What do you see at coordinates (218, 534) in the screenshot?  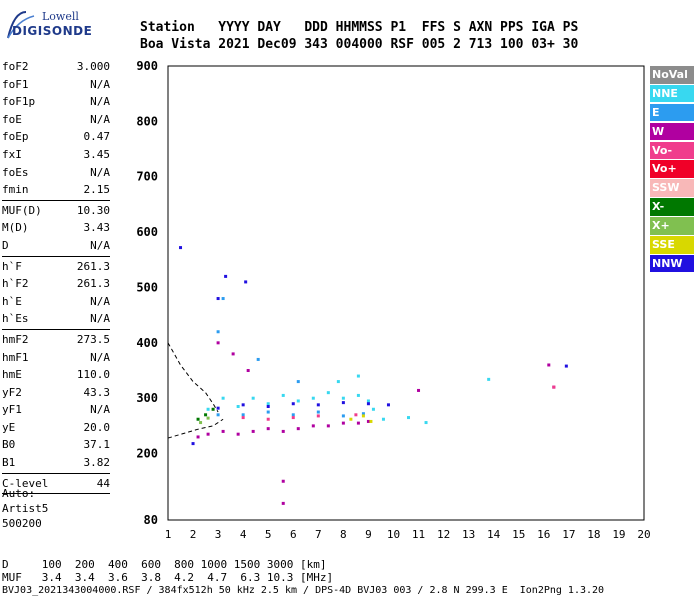 I see `x-tick-label: 3` at bounding box center [218, 534].